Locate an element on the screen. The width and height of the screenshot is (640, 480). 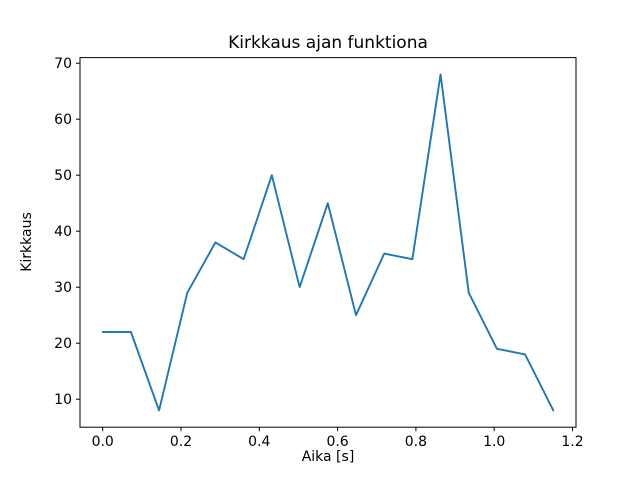
y-tick-label: 30 is located at coordinates (63, 288).